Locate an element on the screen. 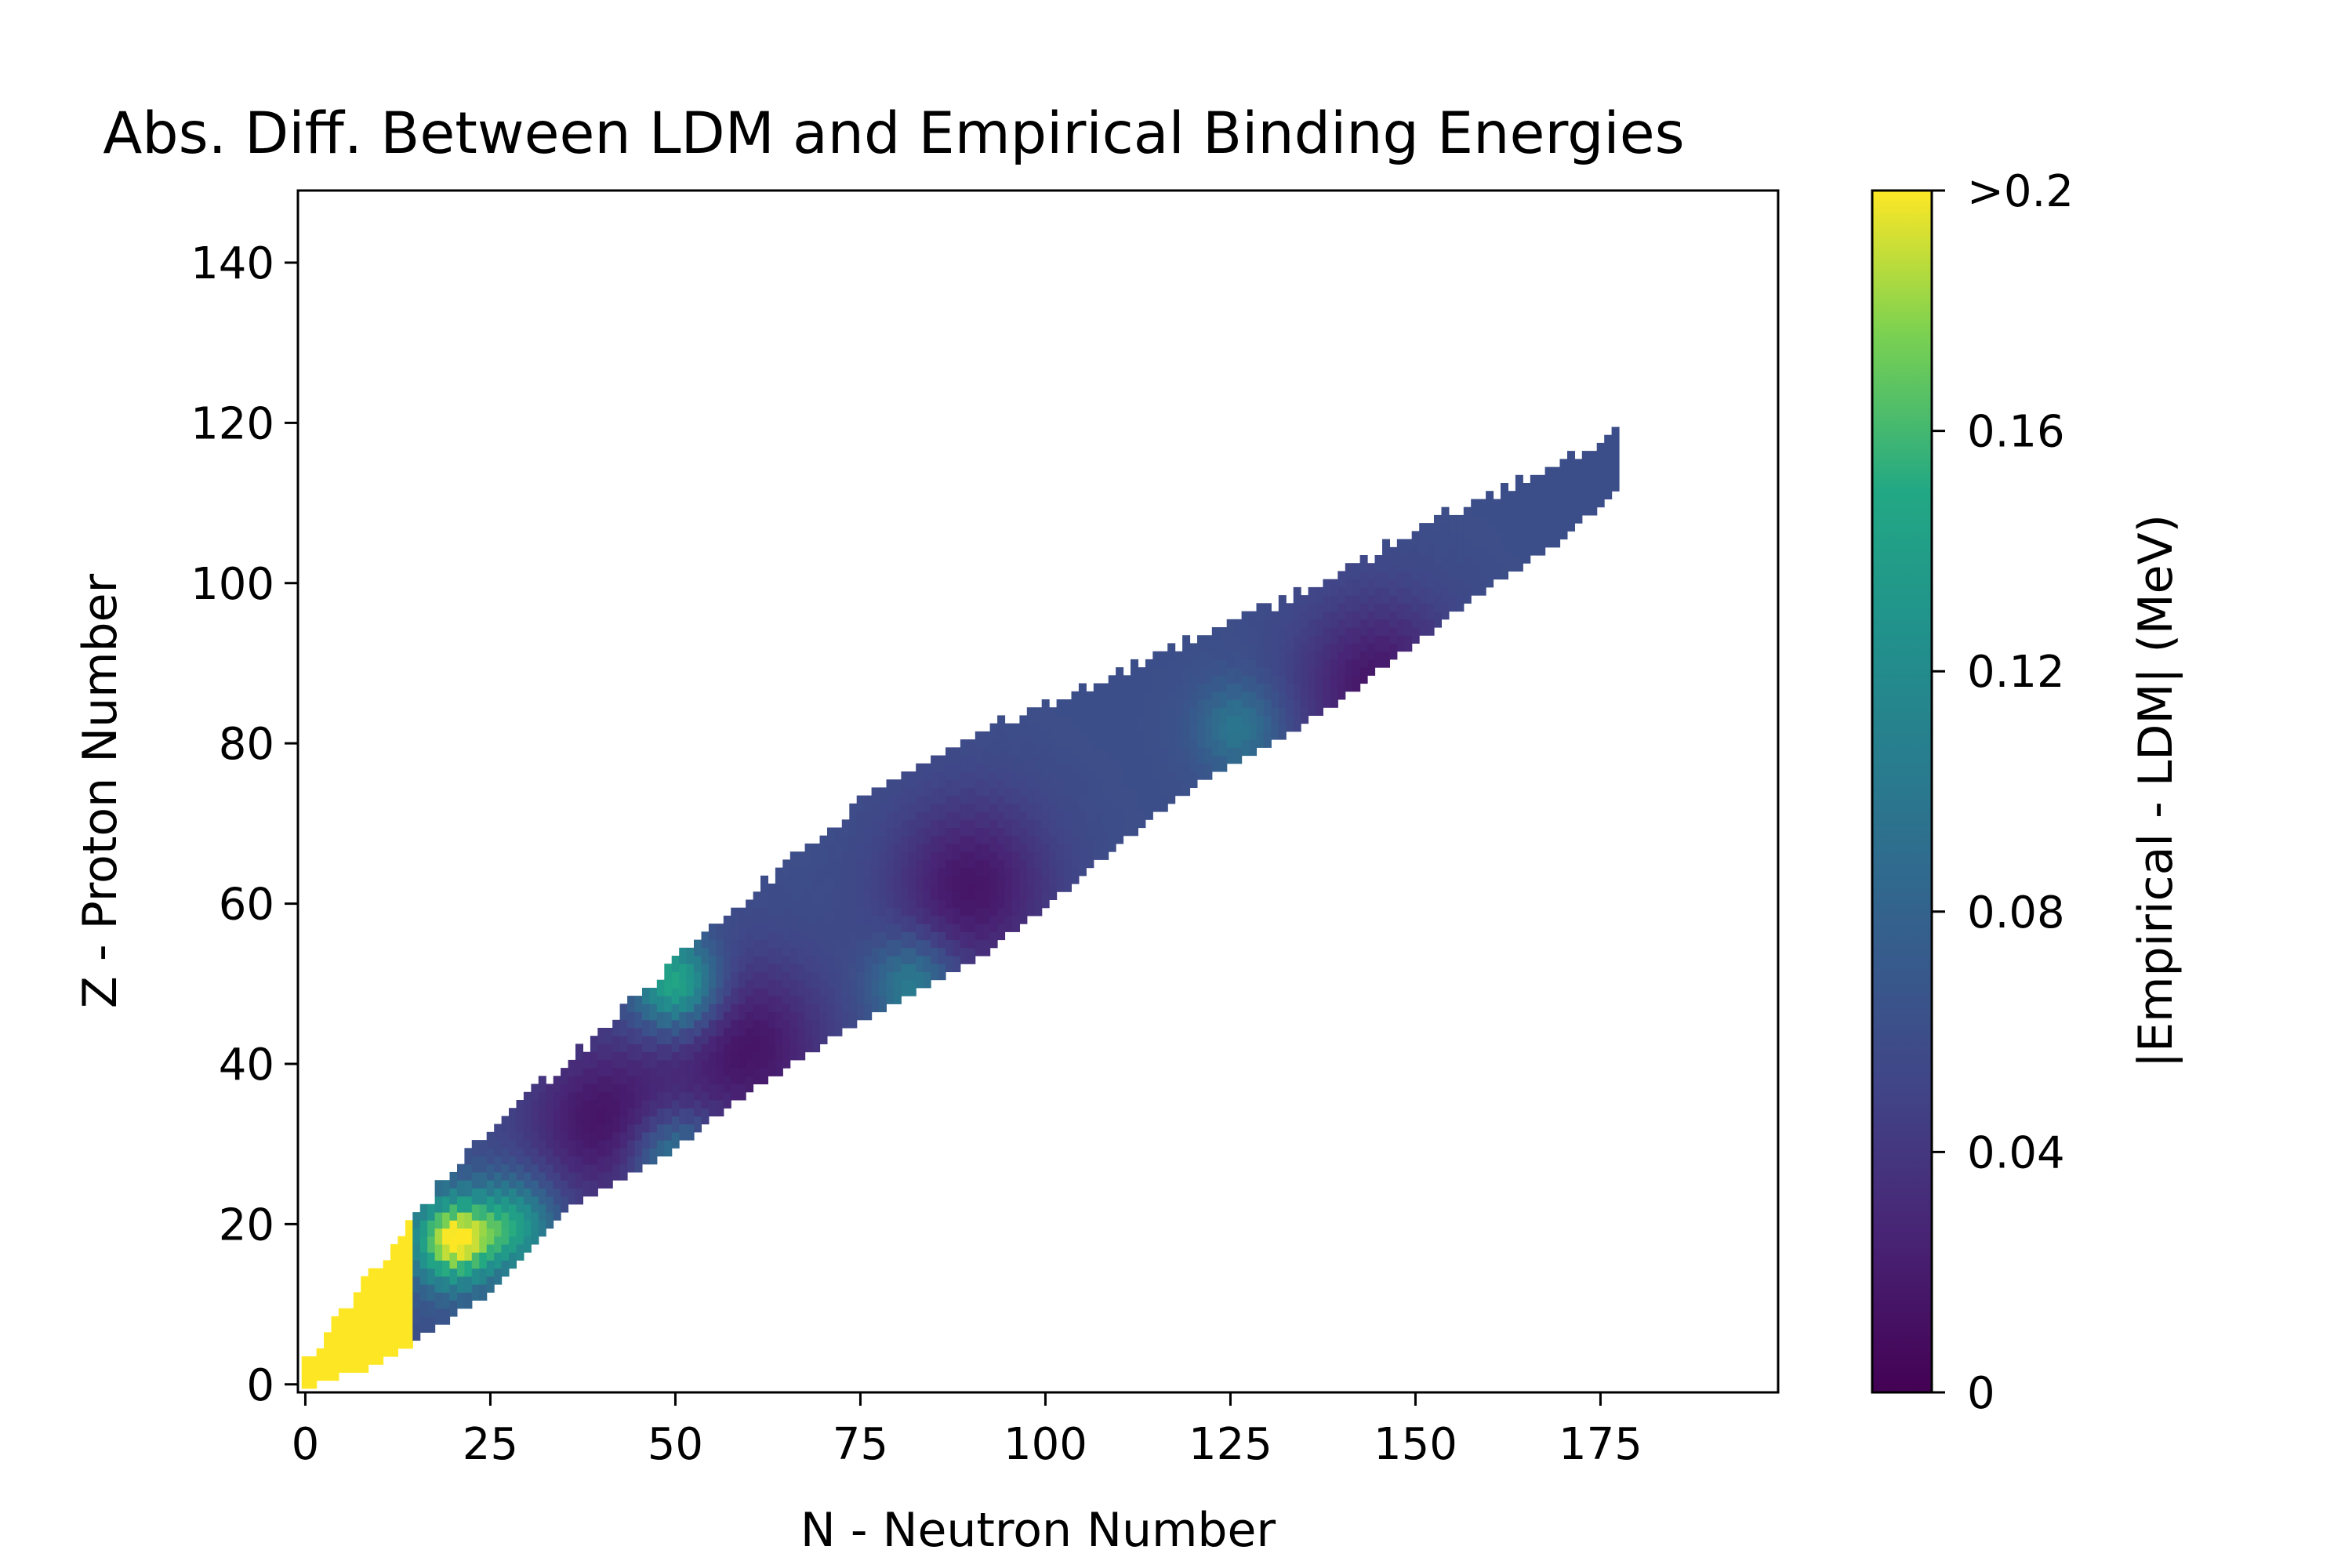 This screenshot has width=2352, height=1568. x-tick-label: 25 is located at coordinates (491, 1444).